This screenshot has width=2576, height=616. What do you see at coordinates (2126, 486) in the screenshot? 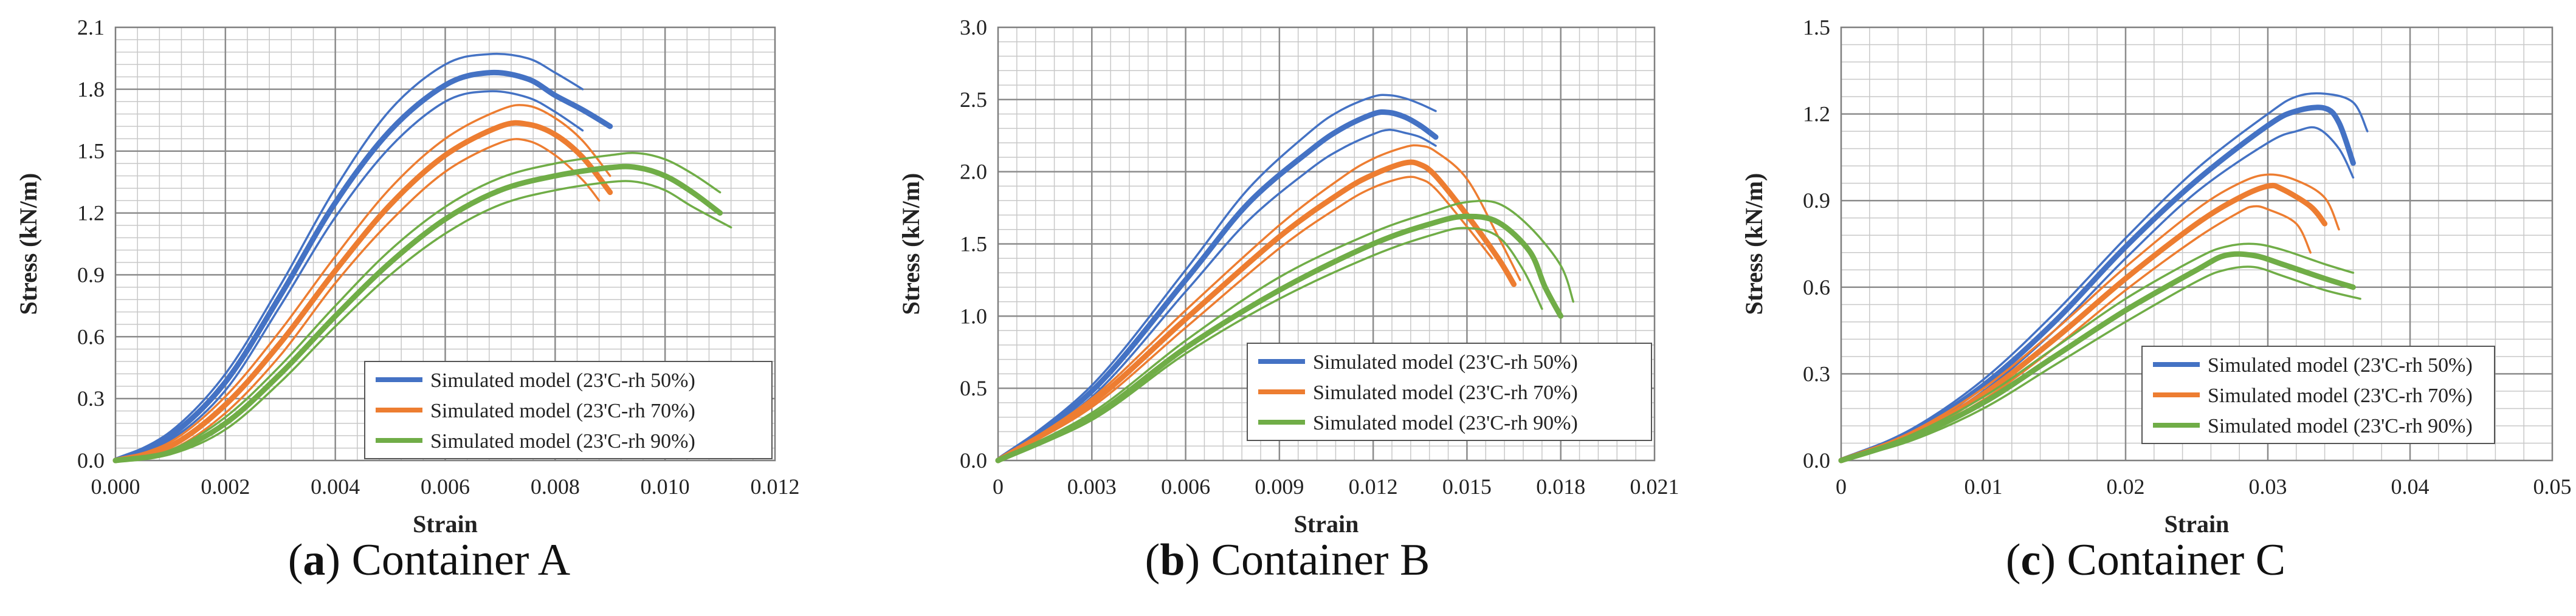
I see `x-tick-label: 0.02` at bounding box center [2126, 486].